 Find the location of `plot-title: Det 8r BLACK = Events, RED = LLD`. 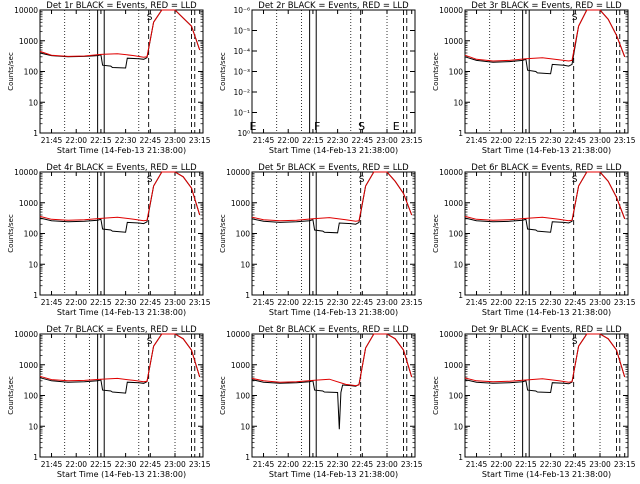

plot-title: Det 8r BLACK = Events, RED = LLD is located at coordinates (333, 330).